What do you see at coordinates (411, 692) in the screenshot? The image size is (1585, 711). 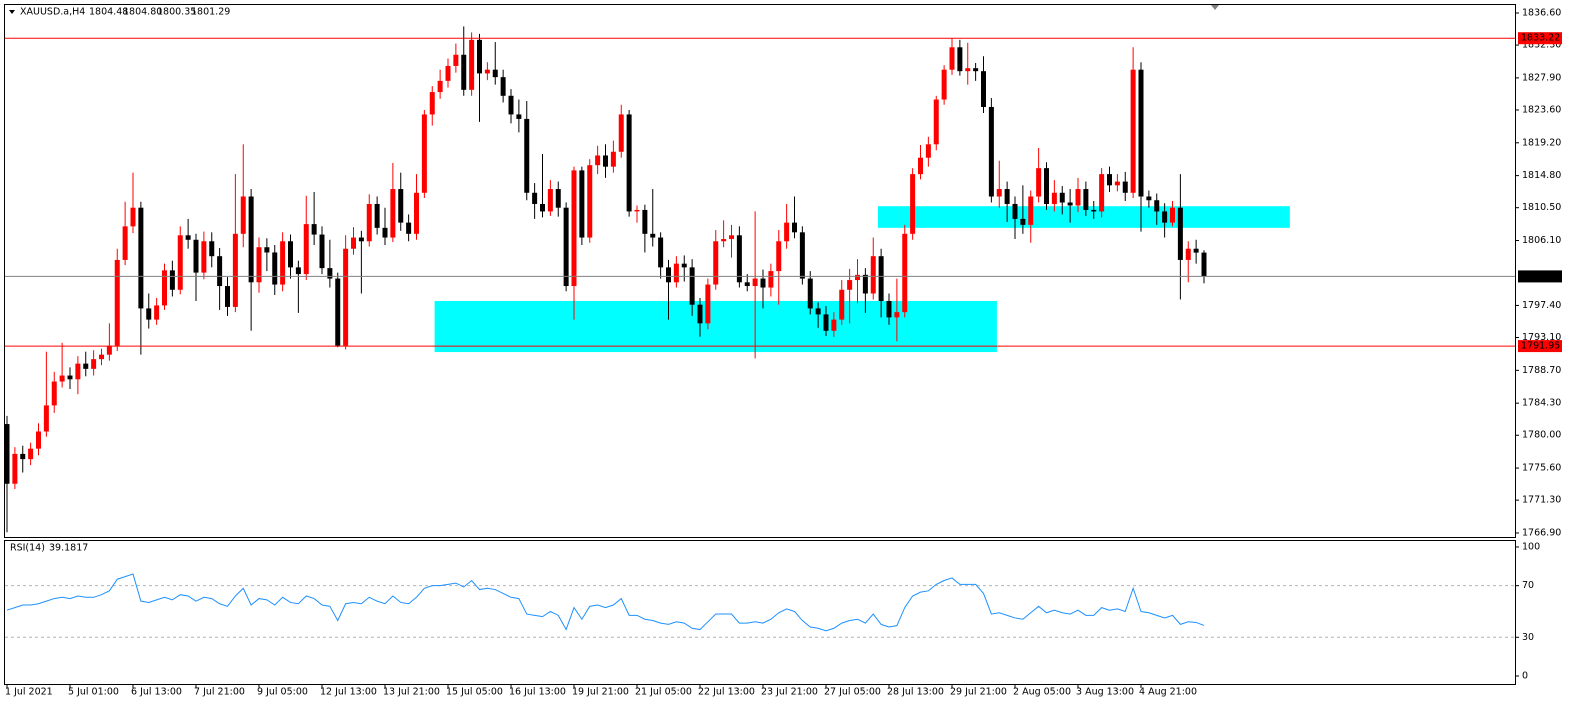 I see `x-tick-label: 13 Jul 21:00` at bounding box center [411, 692].